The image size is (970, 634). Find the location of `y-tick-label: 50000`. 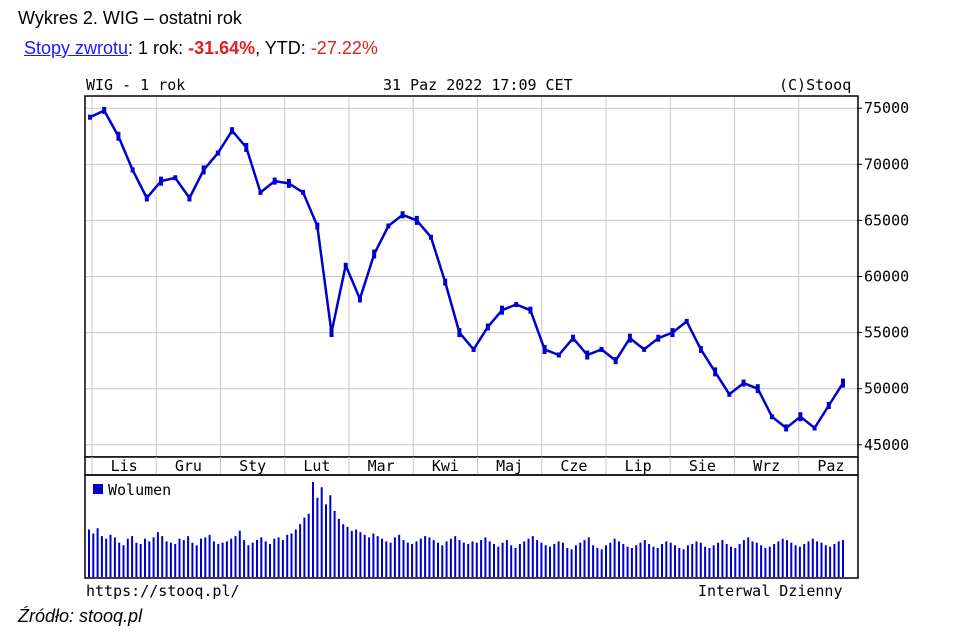

y-tick-label: 50000 is located at coordinates (886, 389).